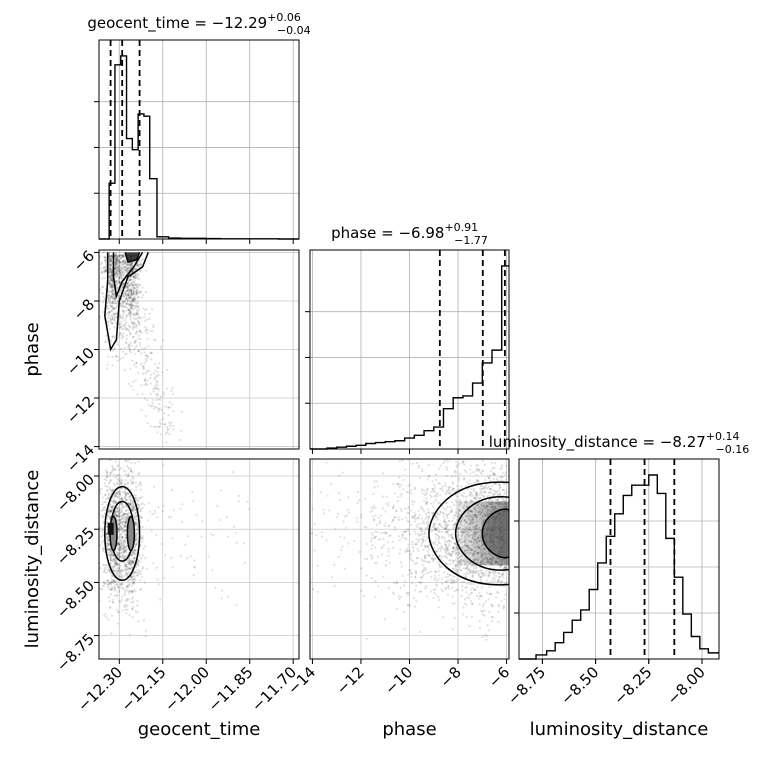  Describe the element at coordinates (409, 234) in the screenshot. I see `panel-title-phase: phase = −6.98+0.91 −1.77` at that location.